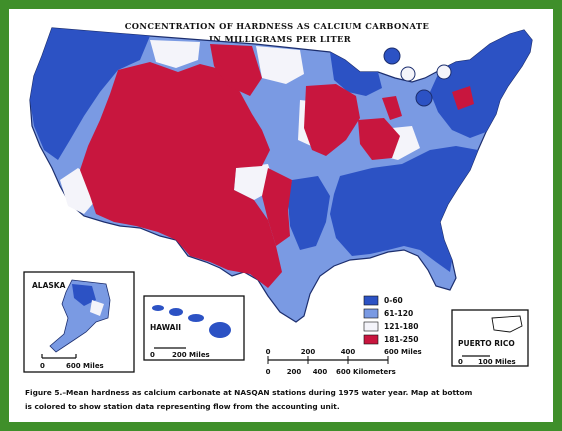  Describe the element at coordinates (497, 362) in the screenshot. I see `puerto-rico-scale-label: 100 Miles` at that location.